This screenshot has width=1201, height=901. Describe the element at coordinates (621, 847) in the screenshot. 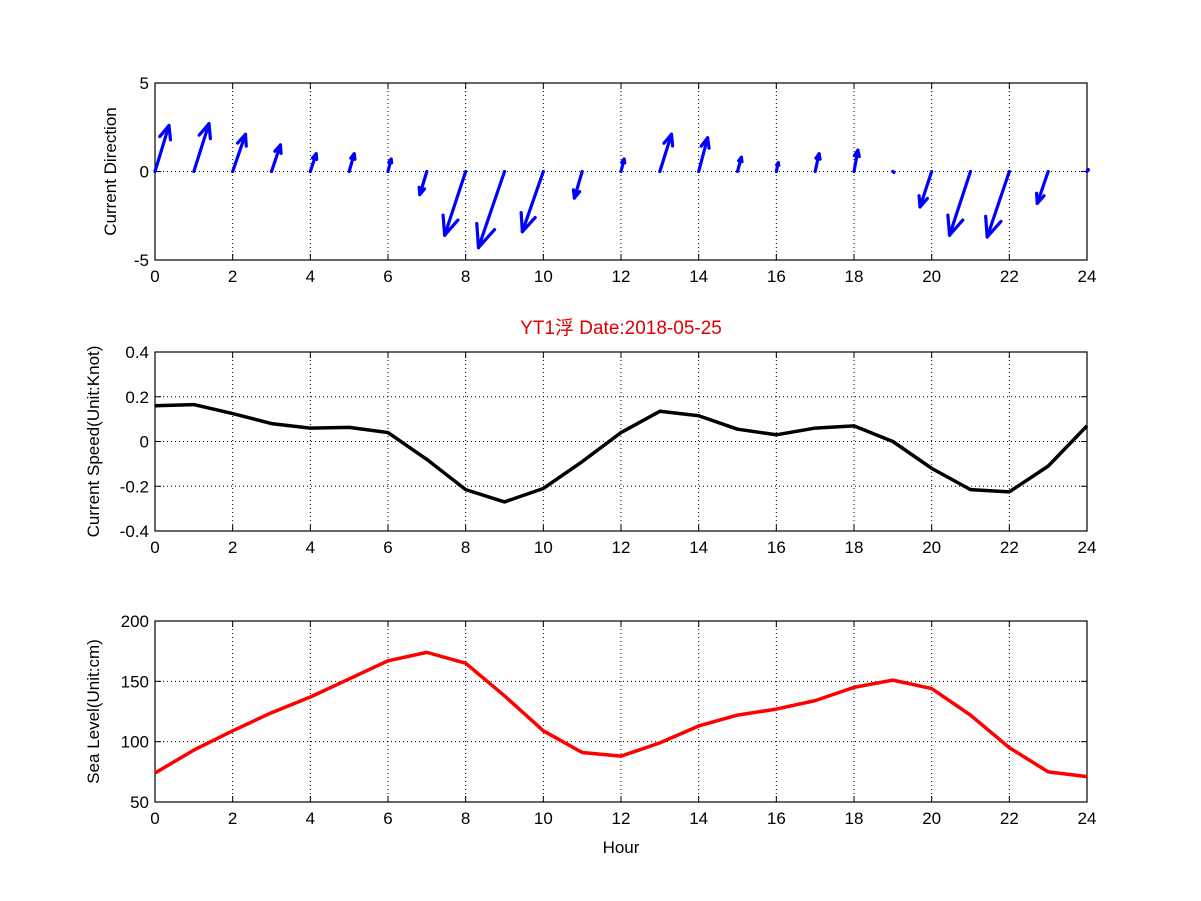

I see `x-axis-label: Hour` at that location.